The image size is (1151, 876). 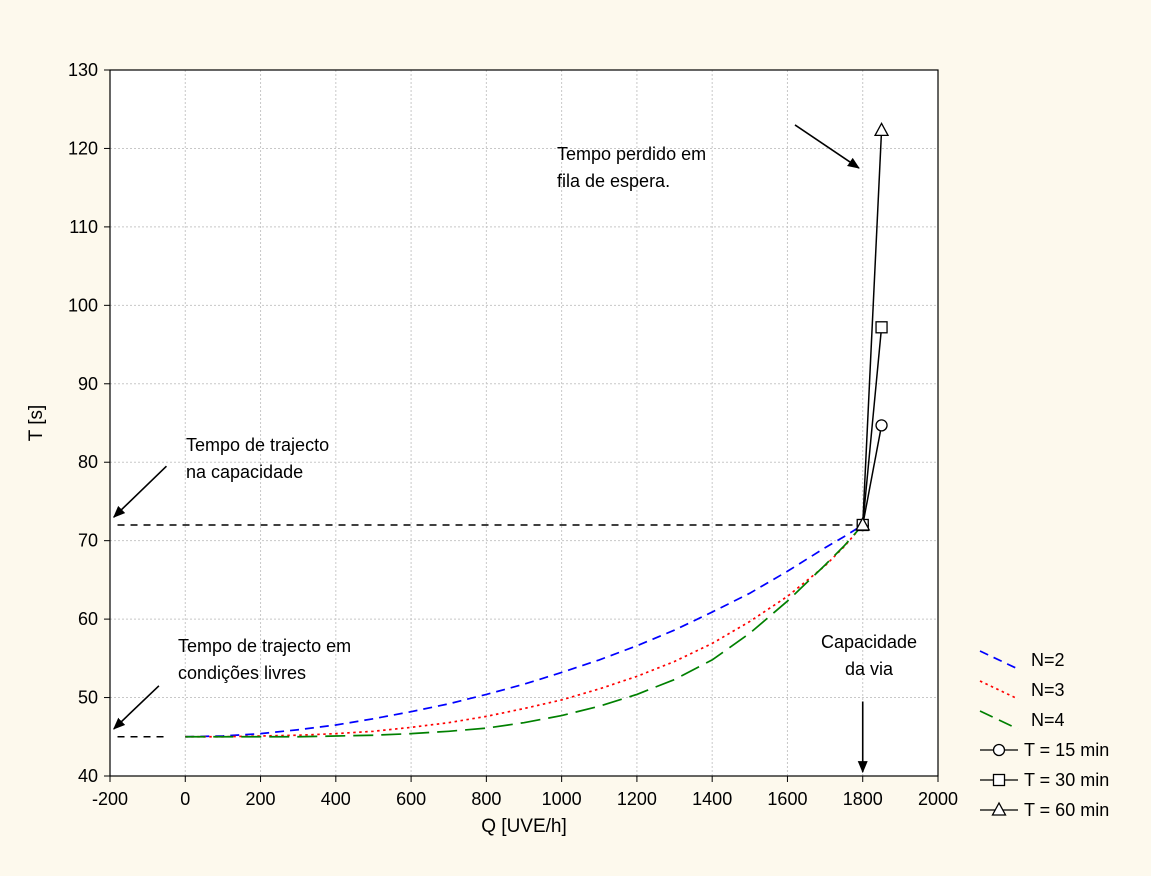 I want to click on y-tick-label: 130, so click(x=83, y=70).